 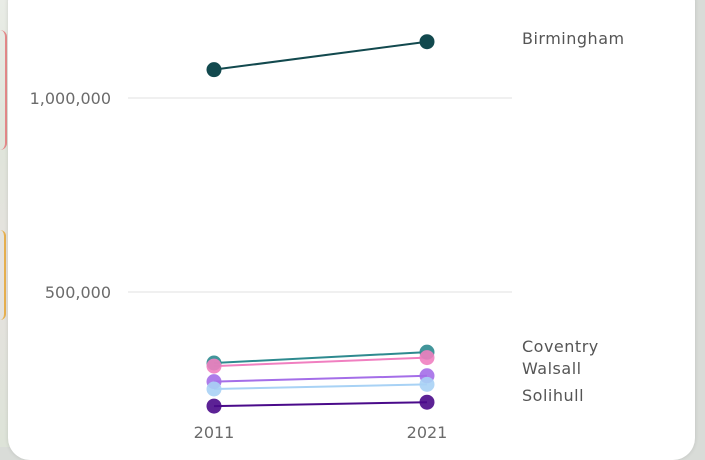 What do you see at coordinates (214, 389) in the screenshot?
I see `point-series-4-2011` at bounding box center [214, 389].